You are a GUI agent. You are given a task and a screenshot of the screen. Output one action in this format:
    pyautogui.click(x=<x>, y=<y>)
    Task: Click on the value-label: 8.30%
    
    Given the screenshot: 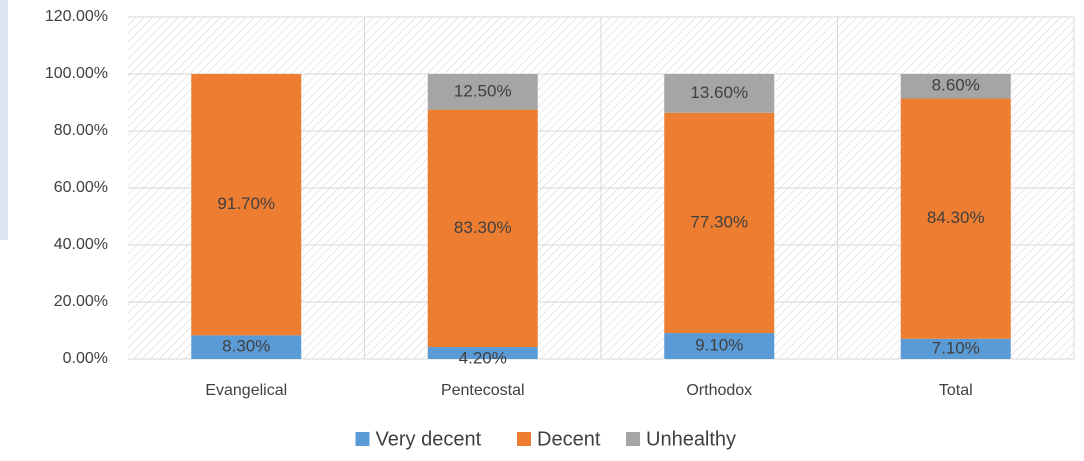 What is the action you would take?
    pyautogui.click(x=246, y=346)
    